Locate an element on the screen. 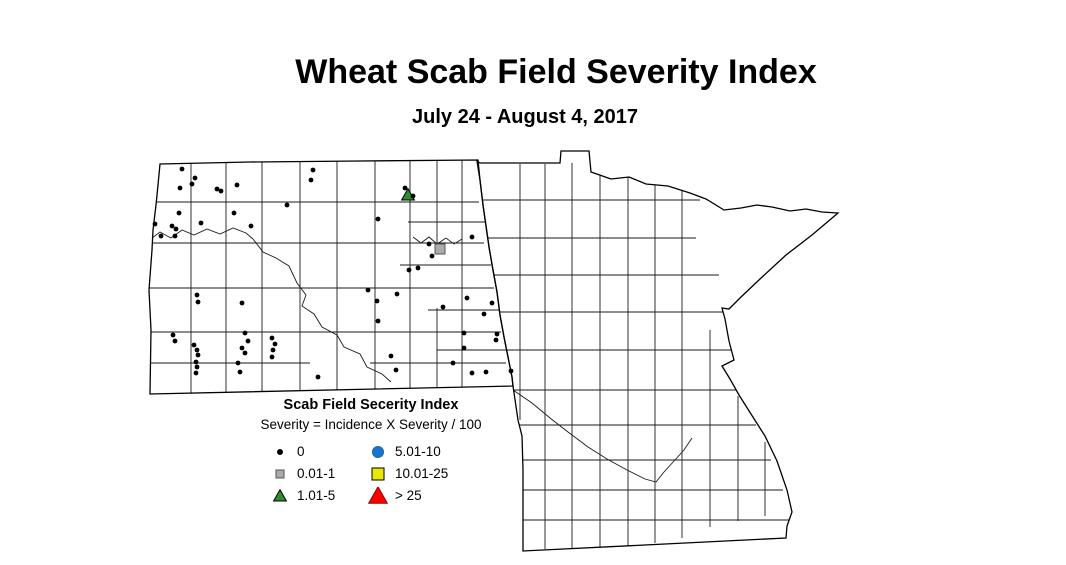 The height and width of the screenshot is (565, 1066). data-point-gray-square is located at coordinates (440, 249).